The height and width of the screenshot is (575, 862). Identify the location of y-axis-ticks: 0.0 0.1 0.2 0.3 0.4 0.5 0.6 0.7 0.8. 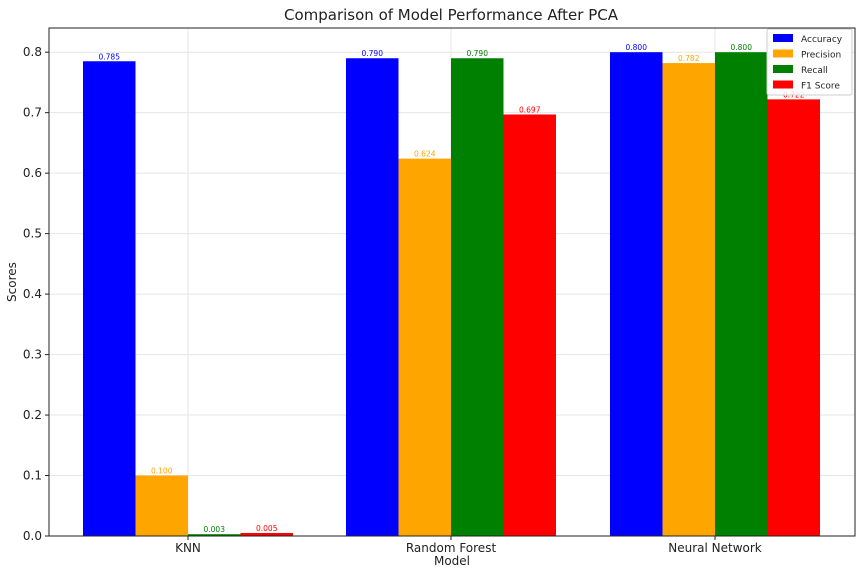
(36, 294).